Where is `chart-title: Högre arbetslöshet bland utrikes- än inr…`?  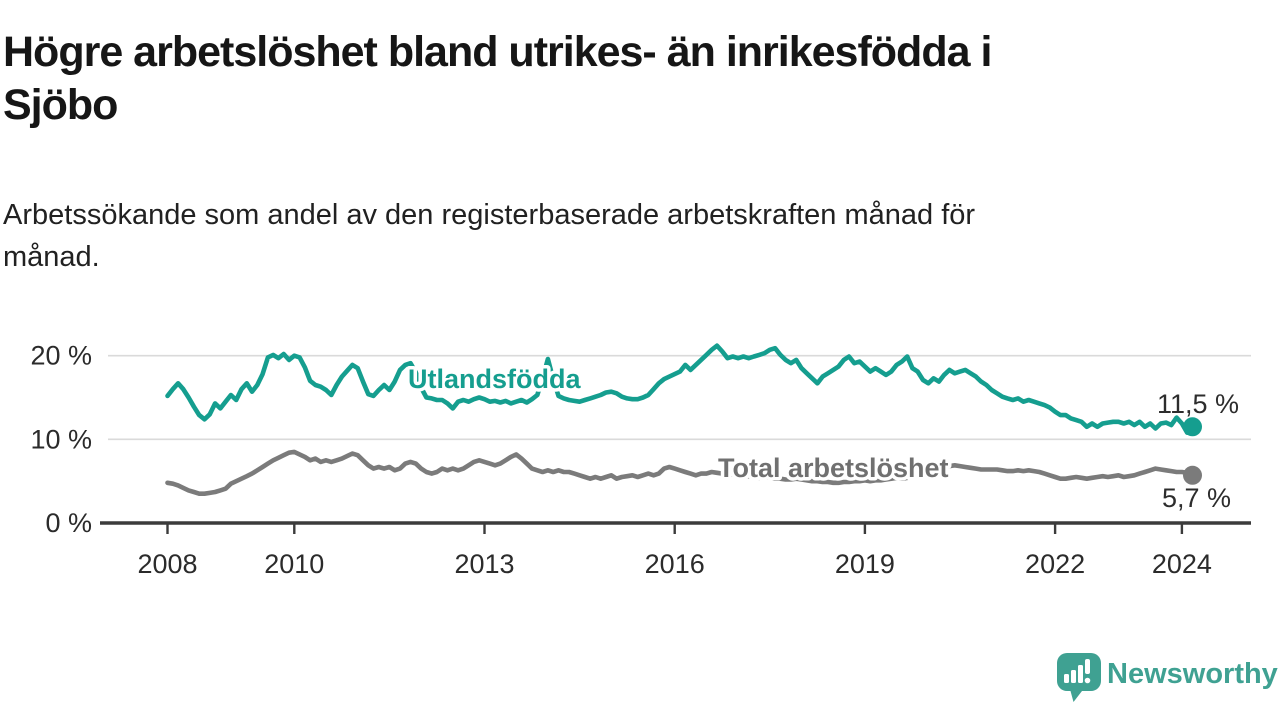
chart-title: Högre arbetslöshet bland utrikes- än inr… is located at coordinates (633, 79).